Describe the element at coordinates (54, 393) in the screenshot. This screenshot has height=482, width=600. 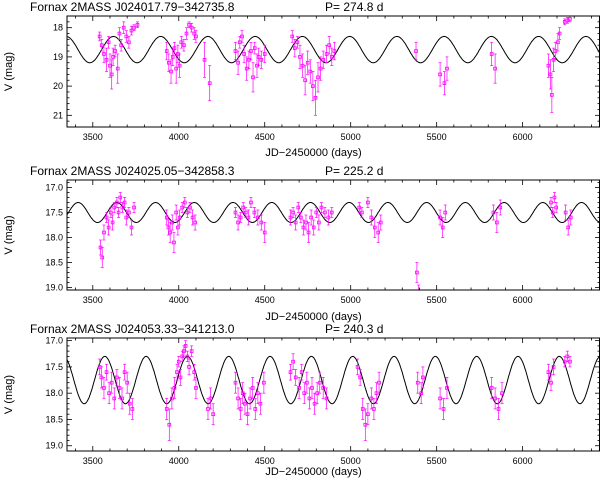
I see `y-tick-label: 18.0` at that location.